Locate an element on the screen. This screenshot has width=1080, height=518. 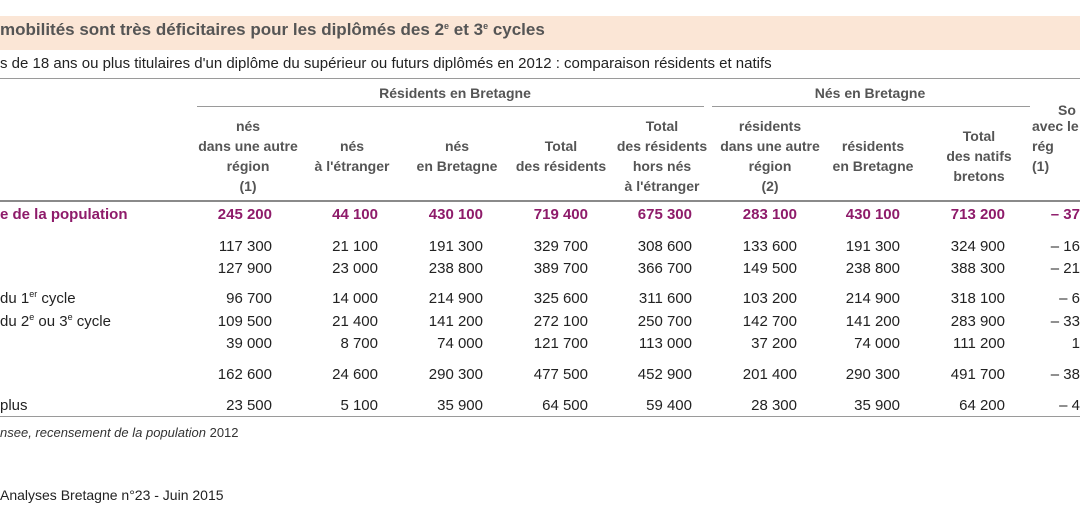
table-cell: 719 400 is located at coordinates (560, 214).